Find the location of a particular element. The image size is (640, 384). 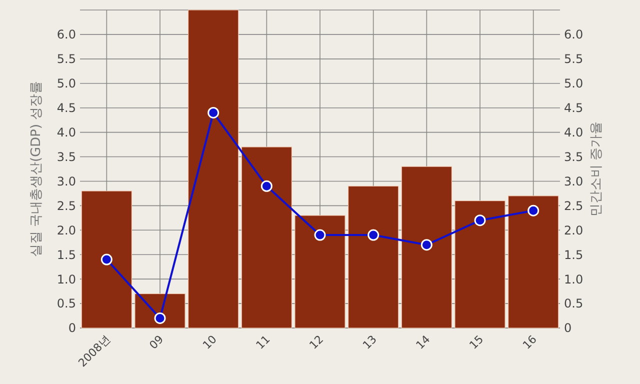

y-tick-label: 1.5 is located at coordinates (66, 255).